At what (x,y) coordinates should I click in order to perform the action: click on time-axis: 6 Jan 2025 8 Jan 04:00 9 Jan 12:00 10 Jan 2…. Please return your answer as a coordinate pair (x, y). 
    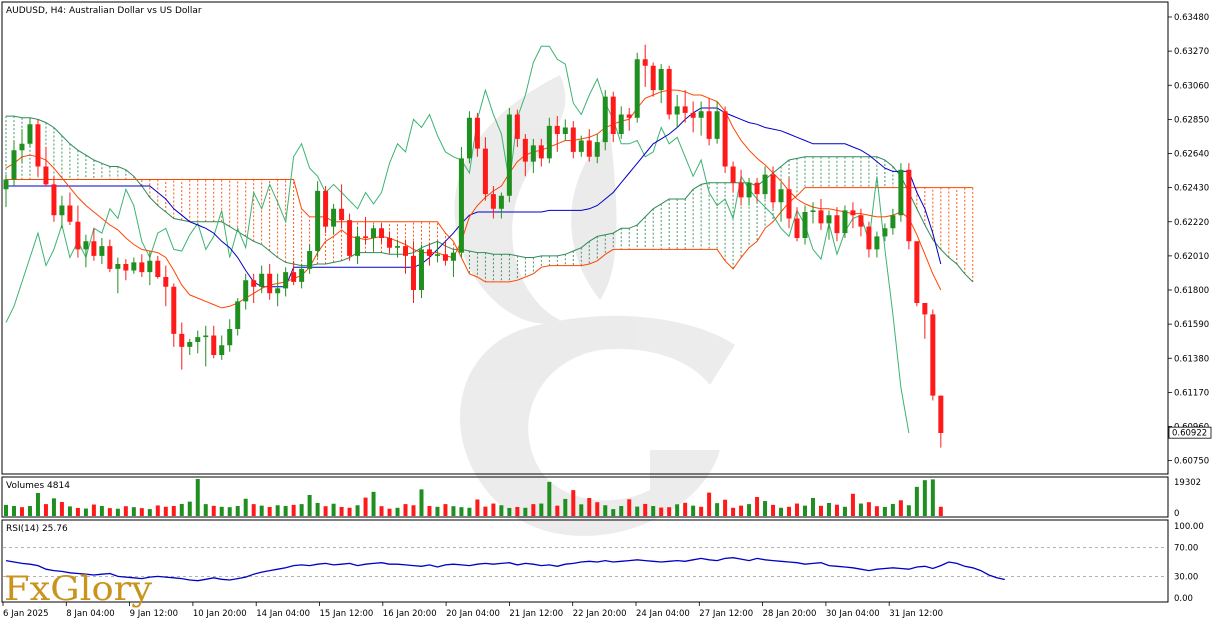
    Looking at the image, I should click on (472, 610).